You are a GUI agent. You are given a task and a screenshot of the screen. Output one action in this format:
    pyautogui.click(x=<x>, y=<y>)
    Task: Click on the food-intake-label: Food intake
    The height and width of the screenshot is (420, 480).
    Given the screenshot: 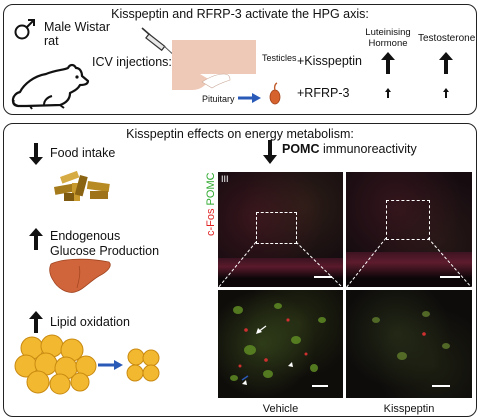 What is the action you would take?
    pyautogui.click(x=83, y=153)
    